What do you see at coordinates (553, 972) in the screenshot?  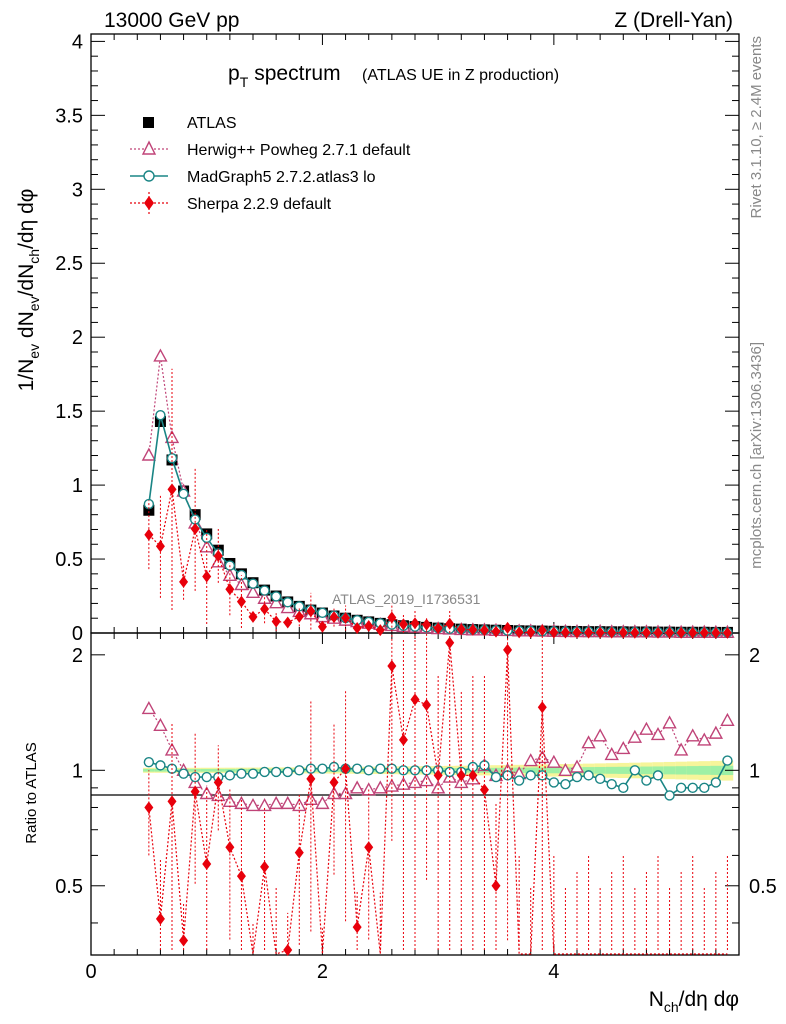 I see `x-tick-label: 4` at bounding box center [553, 972].